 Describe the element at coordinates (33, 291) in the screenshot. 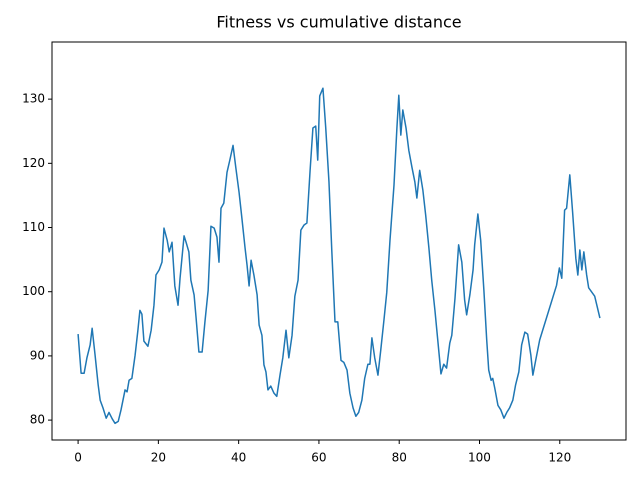

I see `y-tick-label: 100` at that location.